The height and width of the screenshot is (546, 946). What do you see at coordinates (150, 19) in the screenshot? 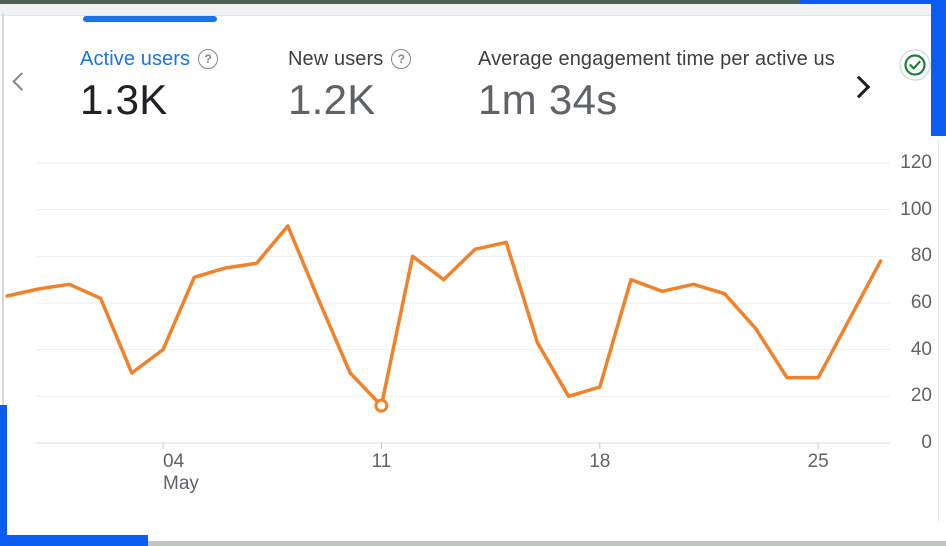
I see `selected-tab-indicator` at bounding box center [150, 19].